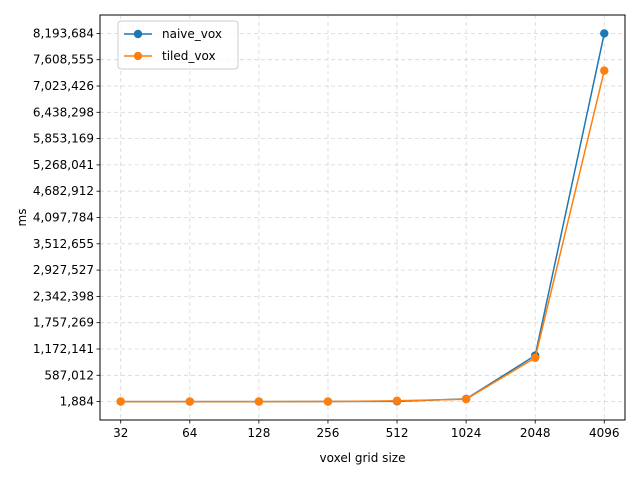  I want to click on x-tick-label: 64, so click(189, 433).